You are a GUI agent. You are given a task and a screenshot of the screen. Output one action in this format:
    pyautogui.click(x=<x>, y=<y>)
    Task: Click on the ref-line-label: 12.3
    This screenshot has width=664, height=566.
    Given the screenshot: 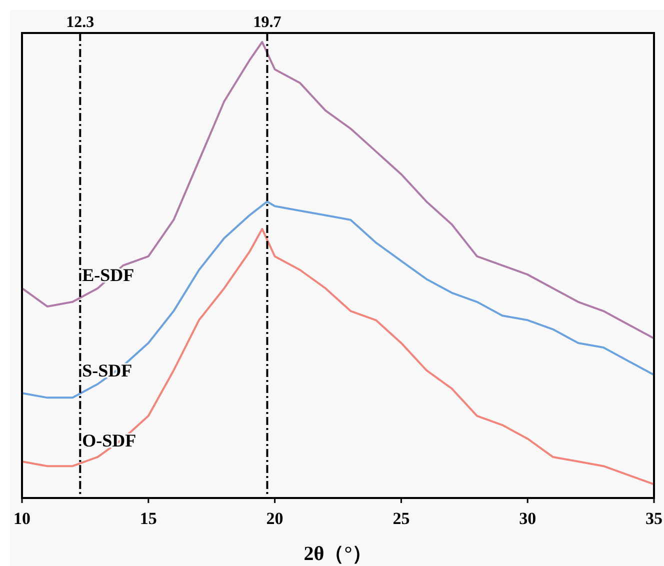 What is the action you would take?
    pyautogui.click(x=80, y=22)
    